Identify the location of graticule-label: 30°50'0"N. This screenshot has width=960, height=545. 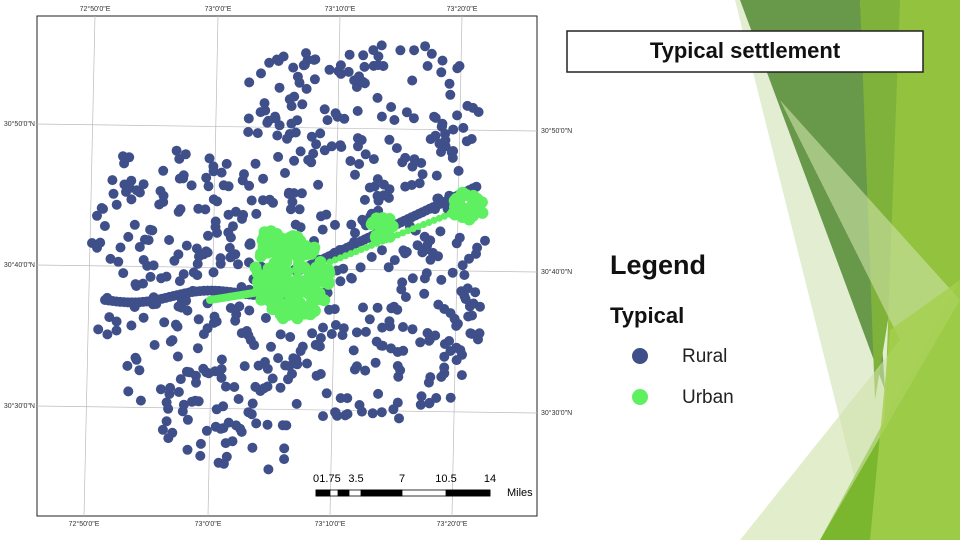
(19, 124).